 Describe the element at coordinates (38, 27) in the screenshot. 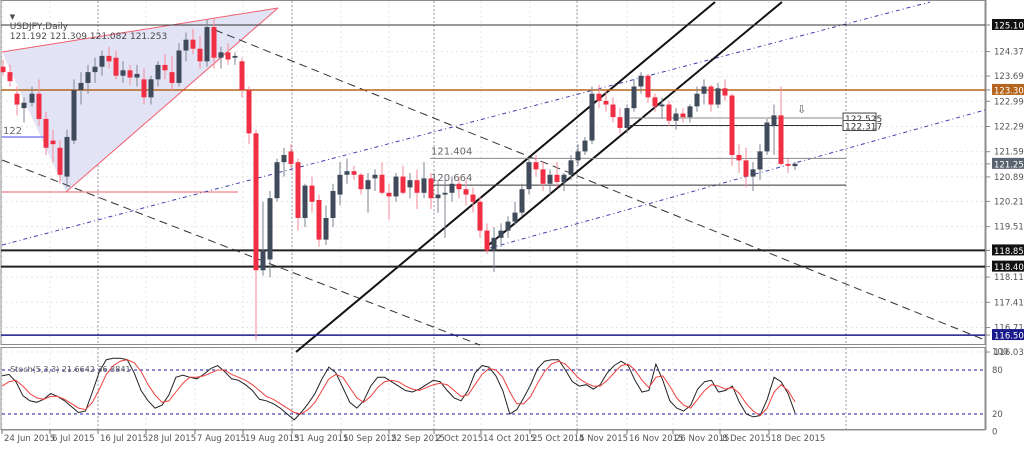

I see `symbol-name: USDJPY,Daily` at that location.